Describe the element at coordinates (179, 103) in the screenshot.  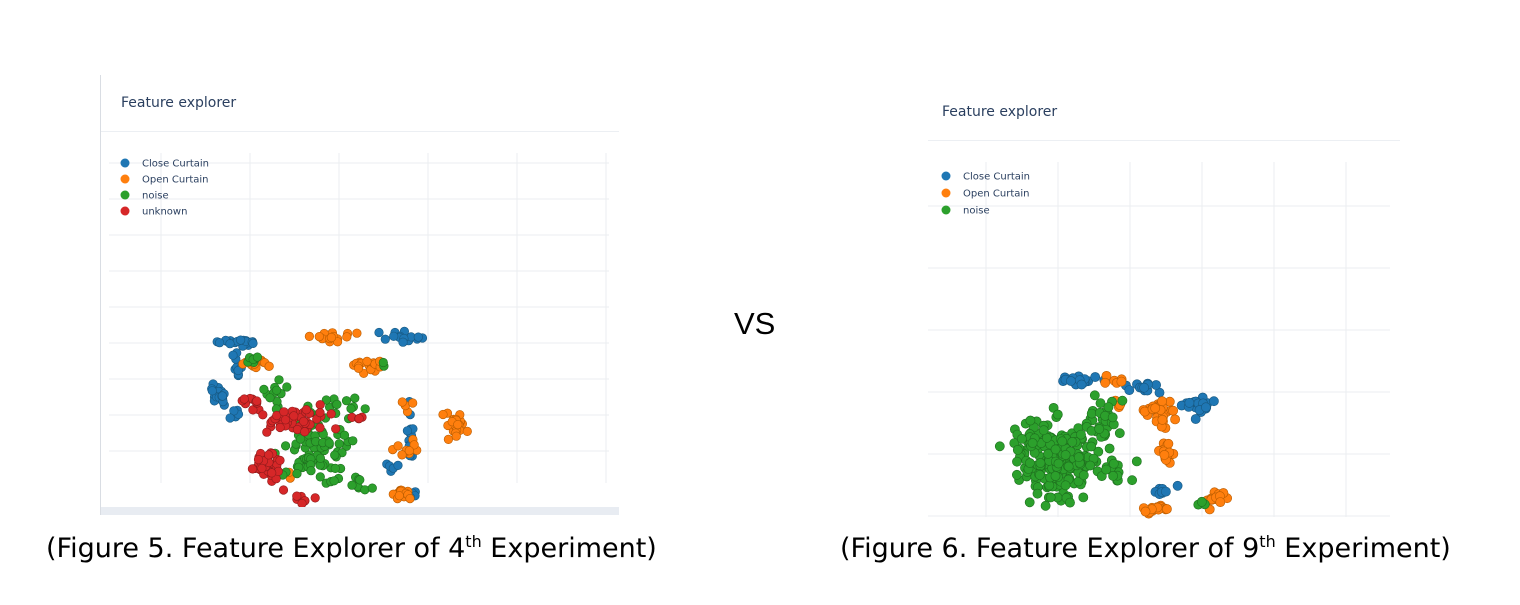
I see `chart-title: Feature explorer` at that location.